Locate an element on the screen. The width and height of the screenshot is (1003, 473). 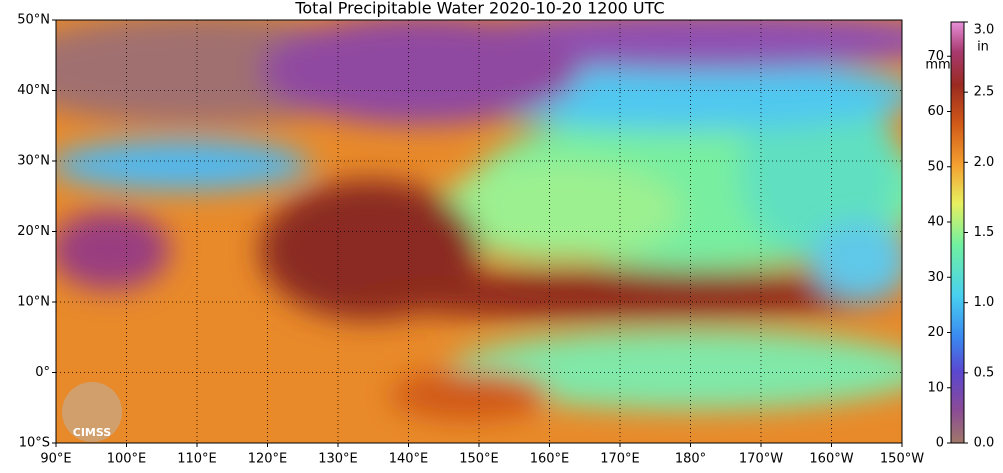
lat-label: 30°N is located at coordinates (33, 161).